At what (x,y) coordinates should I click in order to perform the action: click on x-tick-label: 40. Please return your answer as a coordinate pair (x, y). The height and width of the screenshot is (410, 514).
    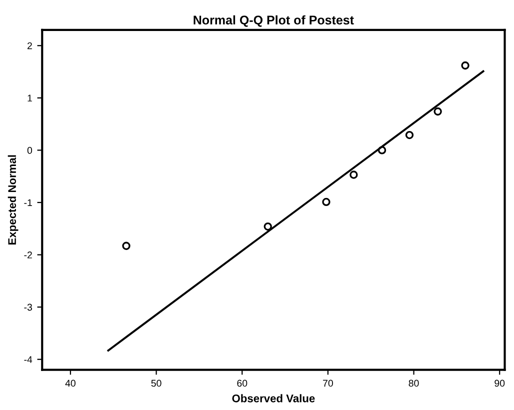
    Looking at the image, I should click on (70, 383).